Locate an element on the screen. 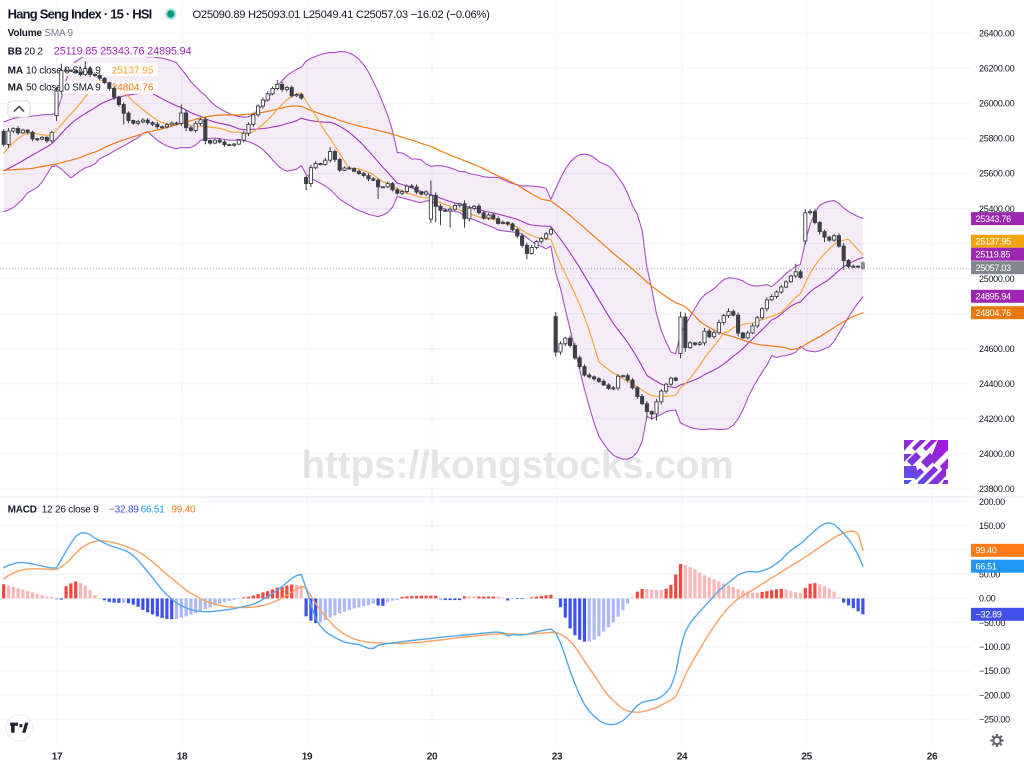 The image size is (1024, 768). svg-text: 18 is located at coordinates (182, 757).